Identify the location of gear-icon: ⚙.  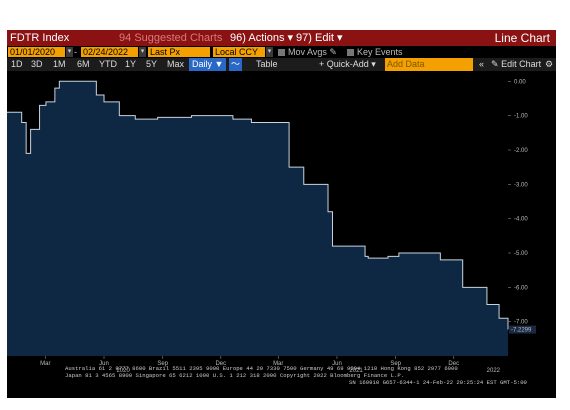
(549, 64).